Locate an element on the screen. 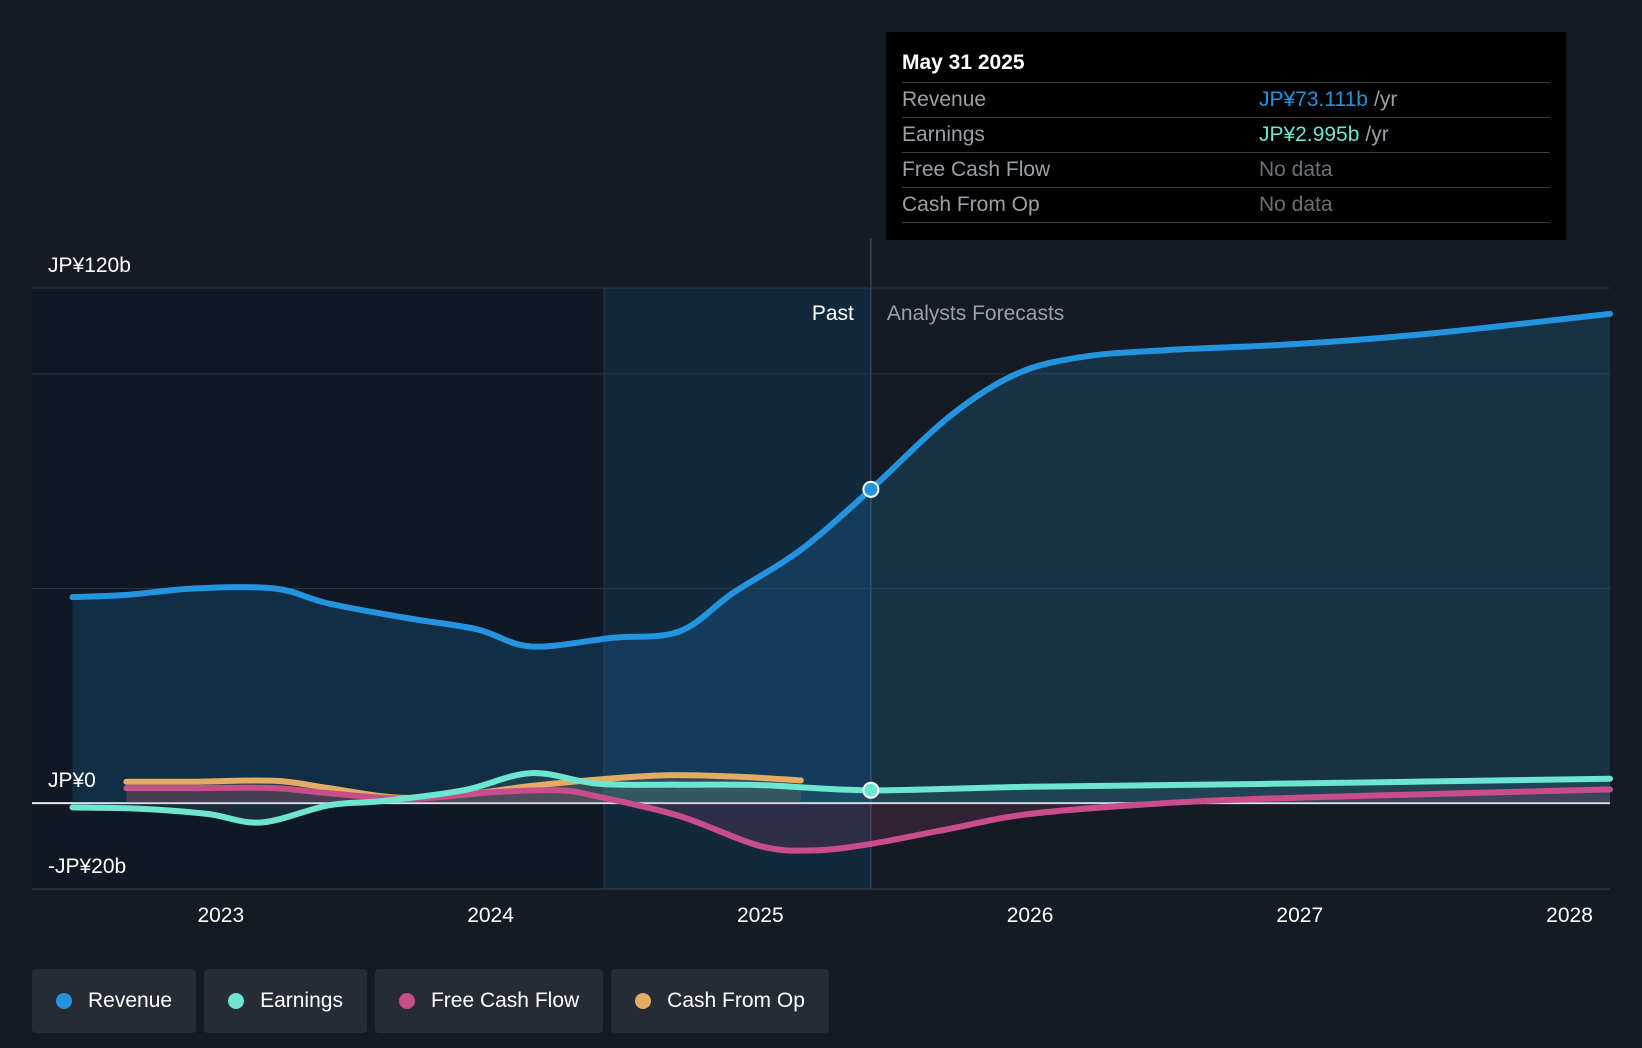 This screenshot has height=1048, width=1642. free-cash-flow-area is located at coordinates (868, 819).